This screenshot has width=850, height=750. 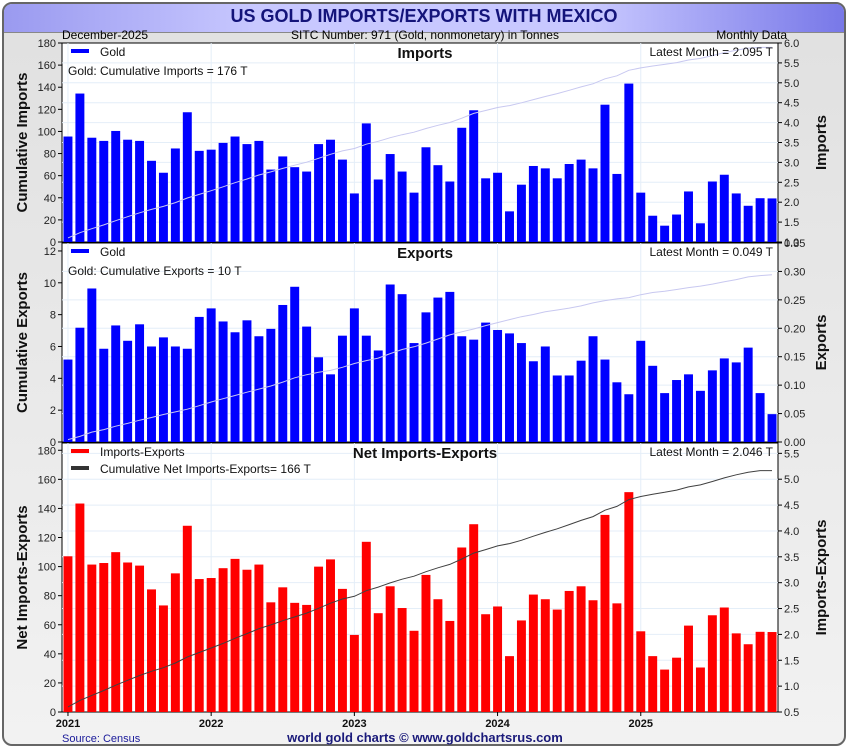 What do you see at coordinates (50, 199) in the screenshot?
I see `y-tick-label-left: 40` at bounding box center [50, 199].